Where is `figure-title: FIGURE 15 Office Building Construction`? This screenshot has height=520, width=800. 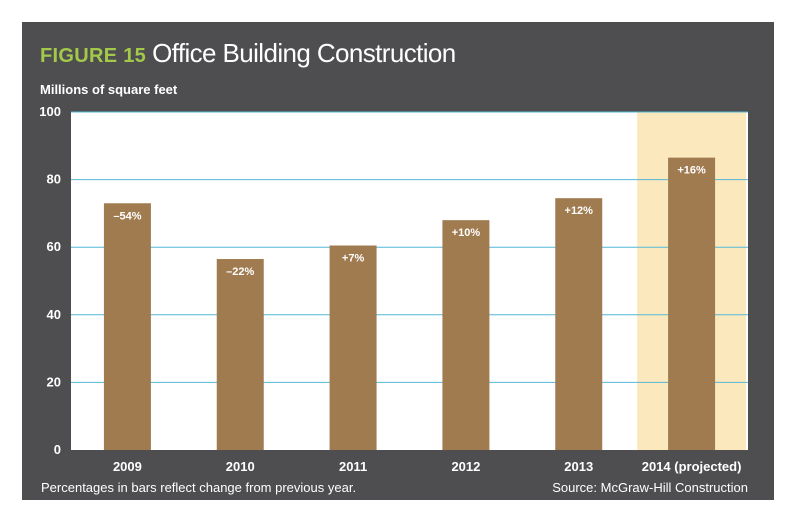
figure-title: FIGURE 15 Office Building Construction is located at coordinates (248, 53).